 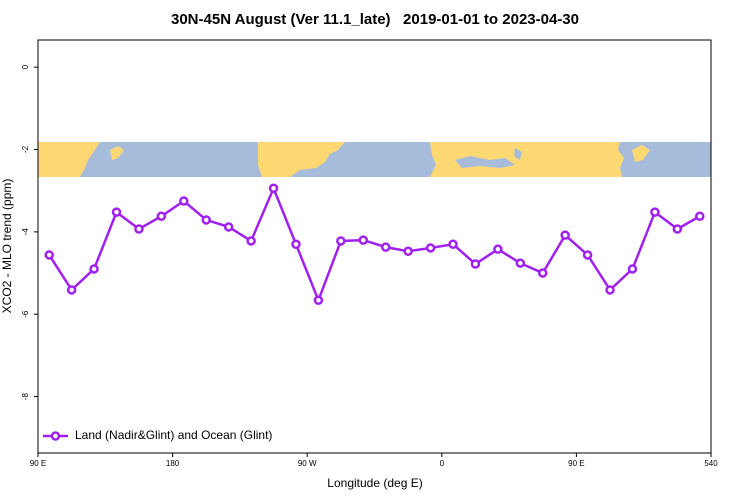 What do you see at coordinates (374, 159) in the screenshot?
I see `map-band` at bounding box center [374, 159].